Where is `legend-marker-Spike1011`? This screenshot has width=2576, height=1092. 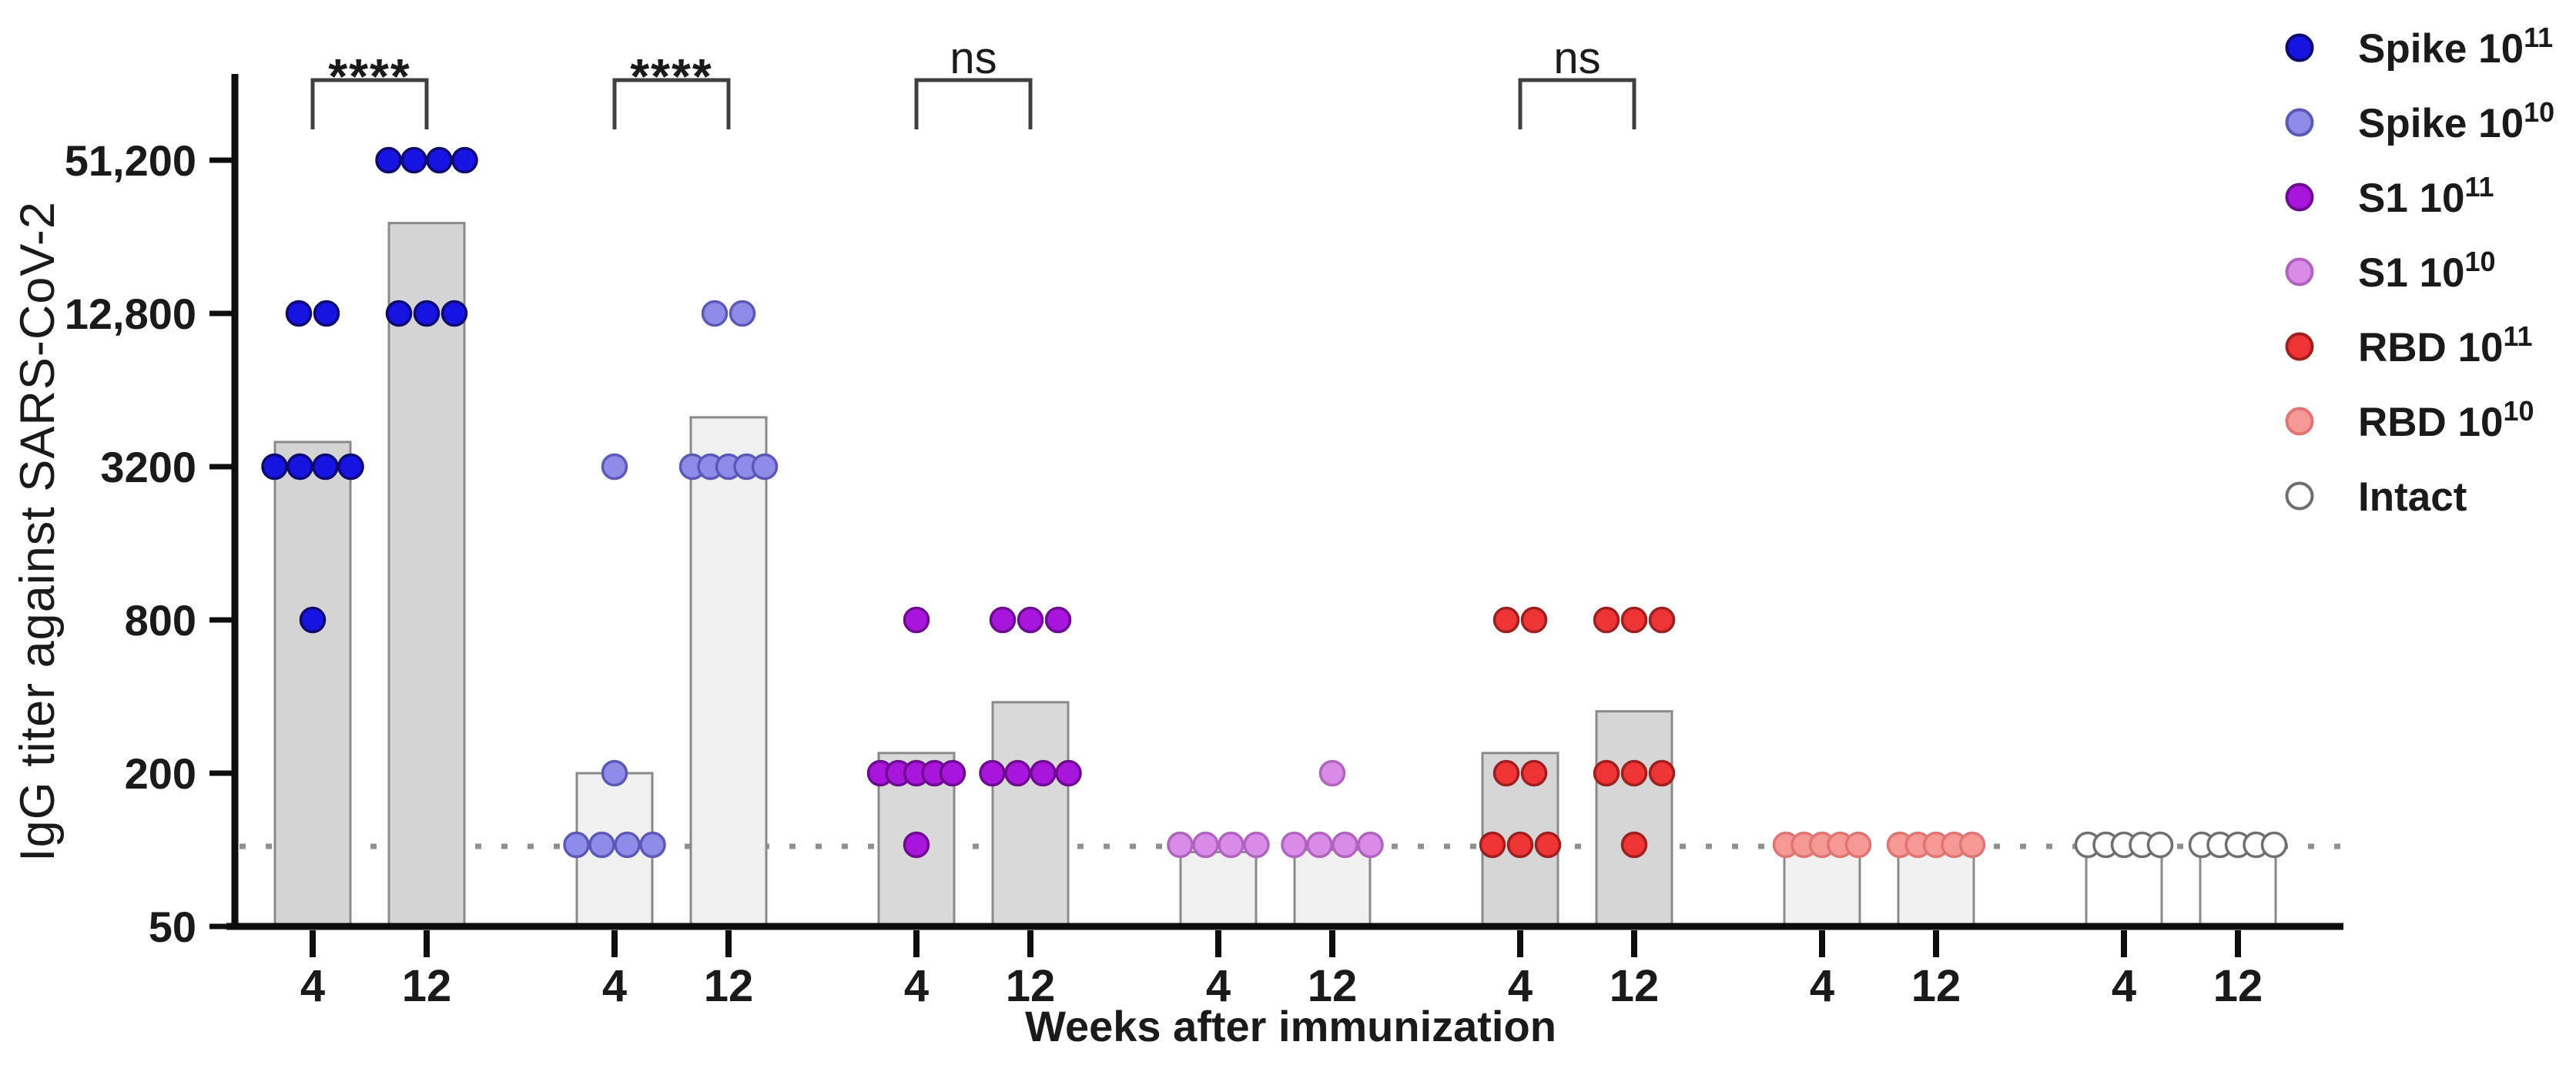 legend-marker-Spike1011 is located at coordinates (2299, 48).